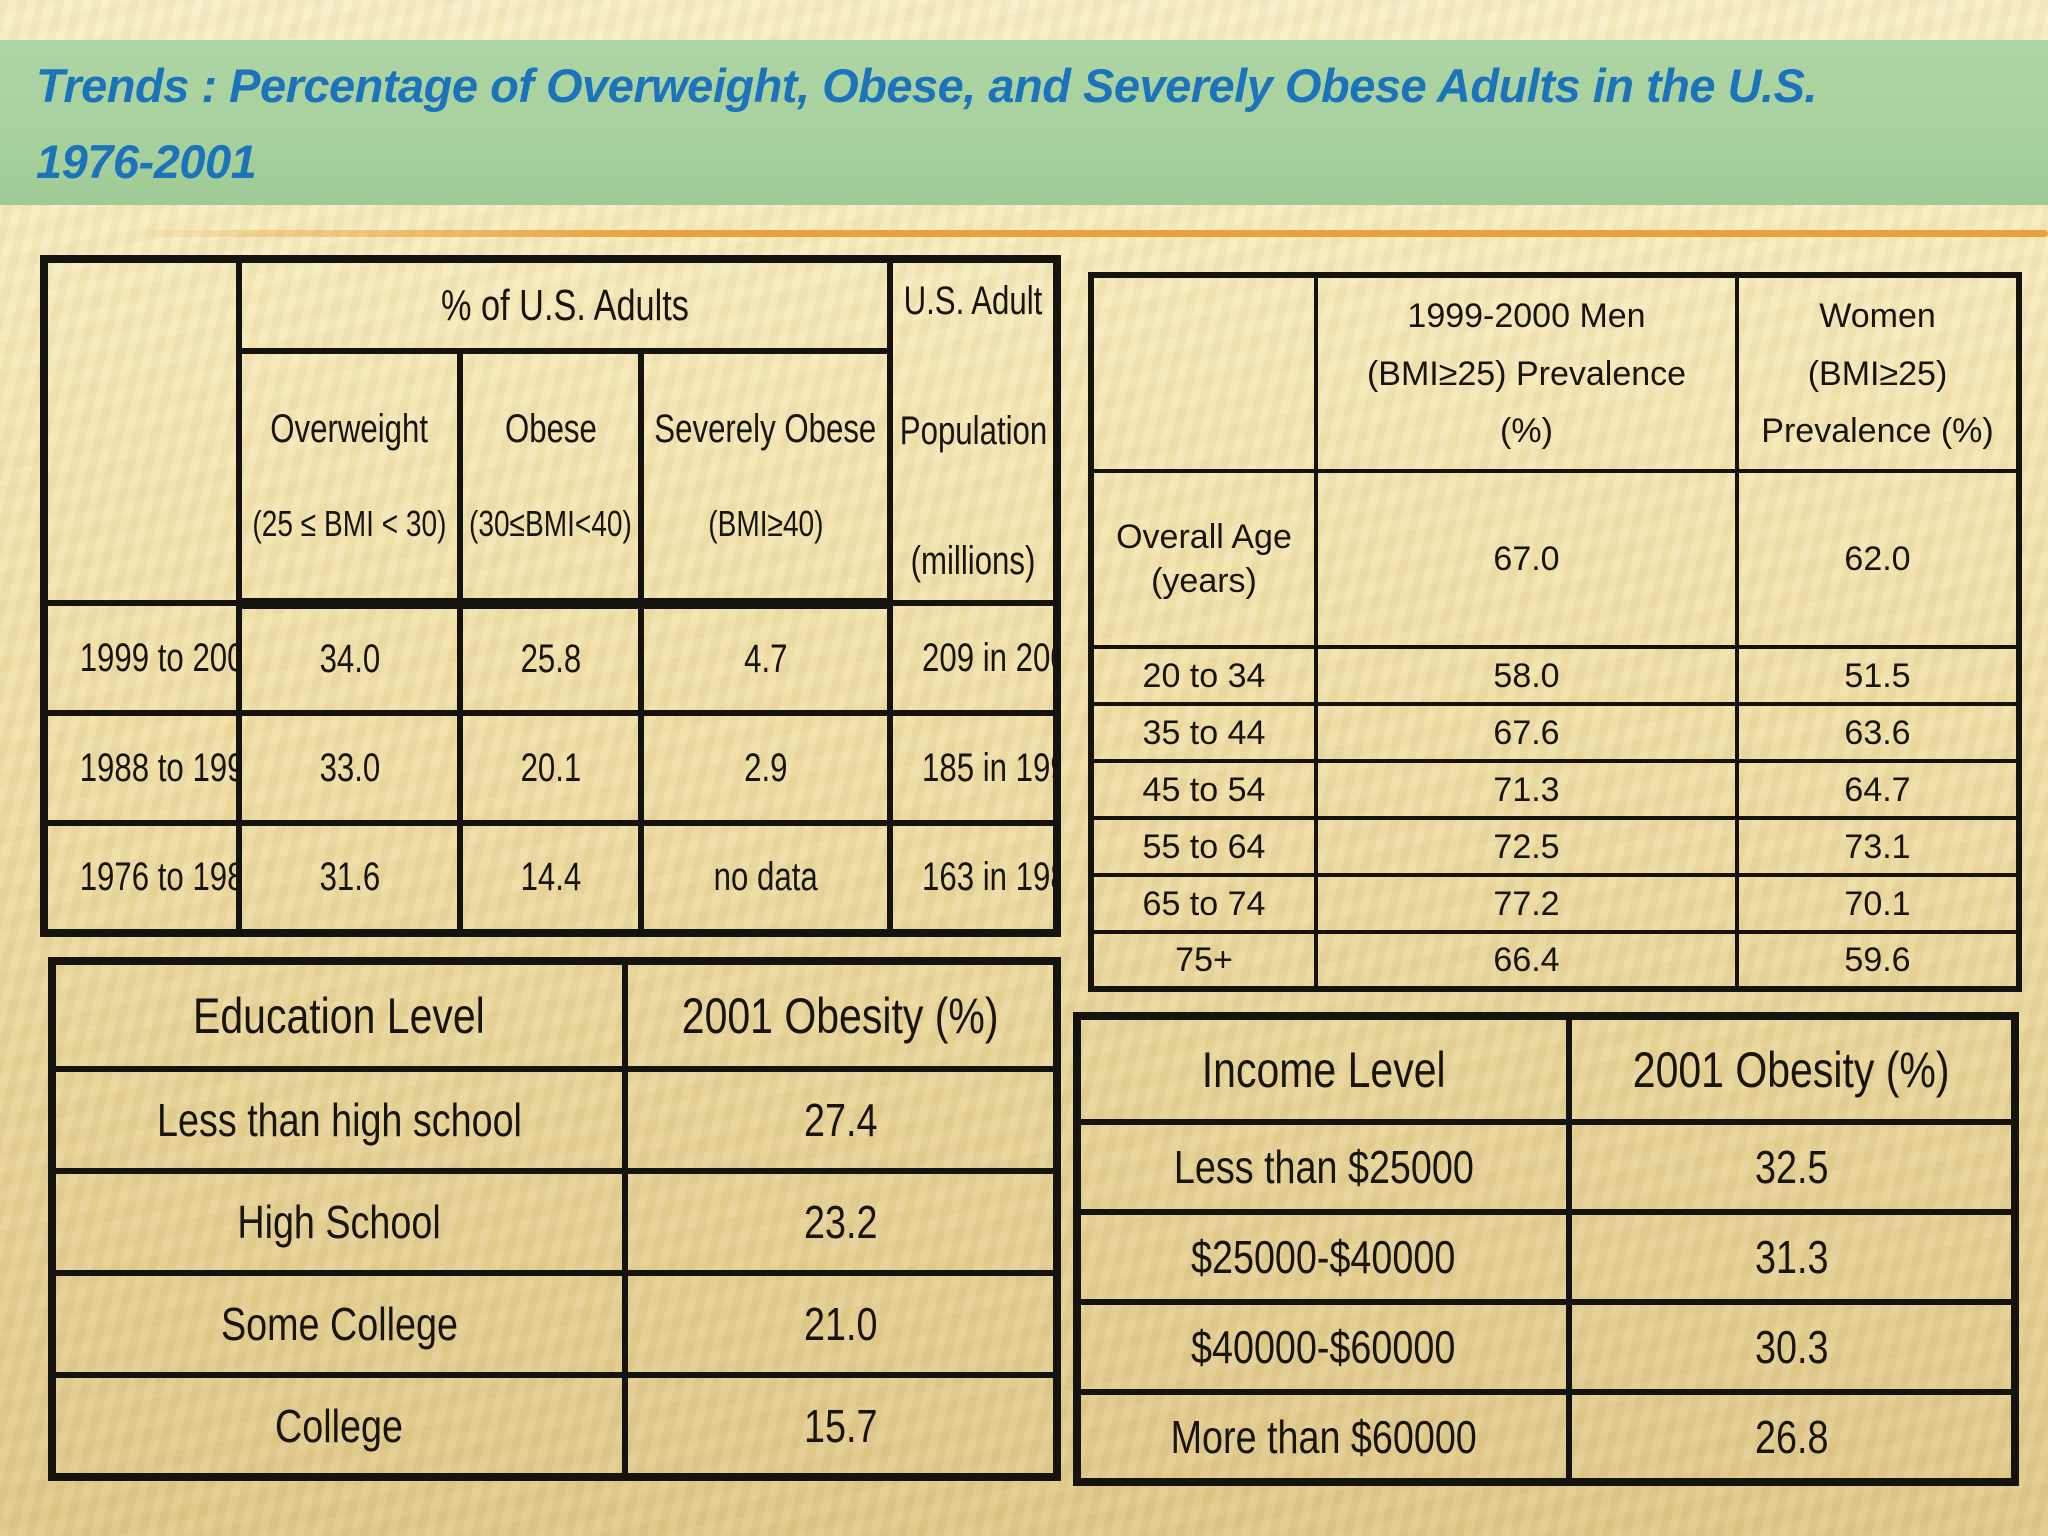 Image resolution: width=2048 pixels, height=1536 pixels. I want to click on table-row: Income Level 2001 Obesity (%), so click(1546, 1069).